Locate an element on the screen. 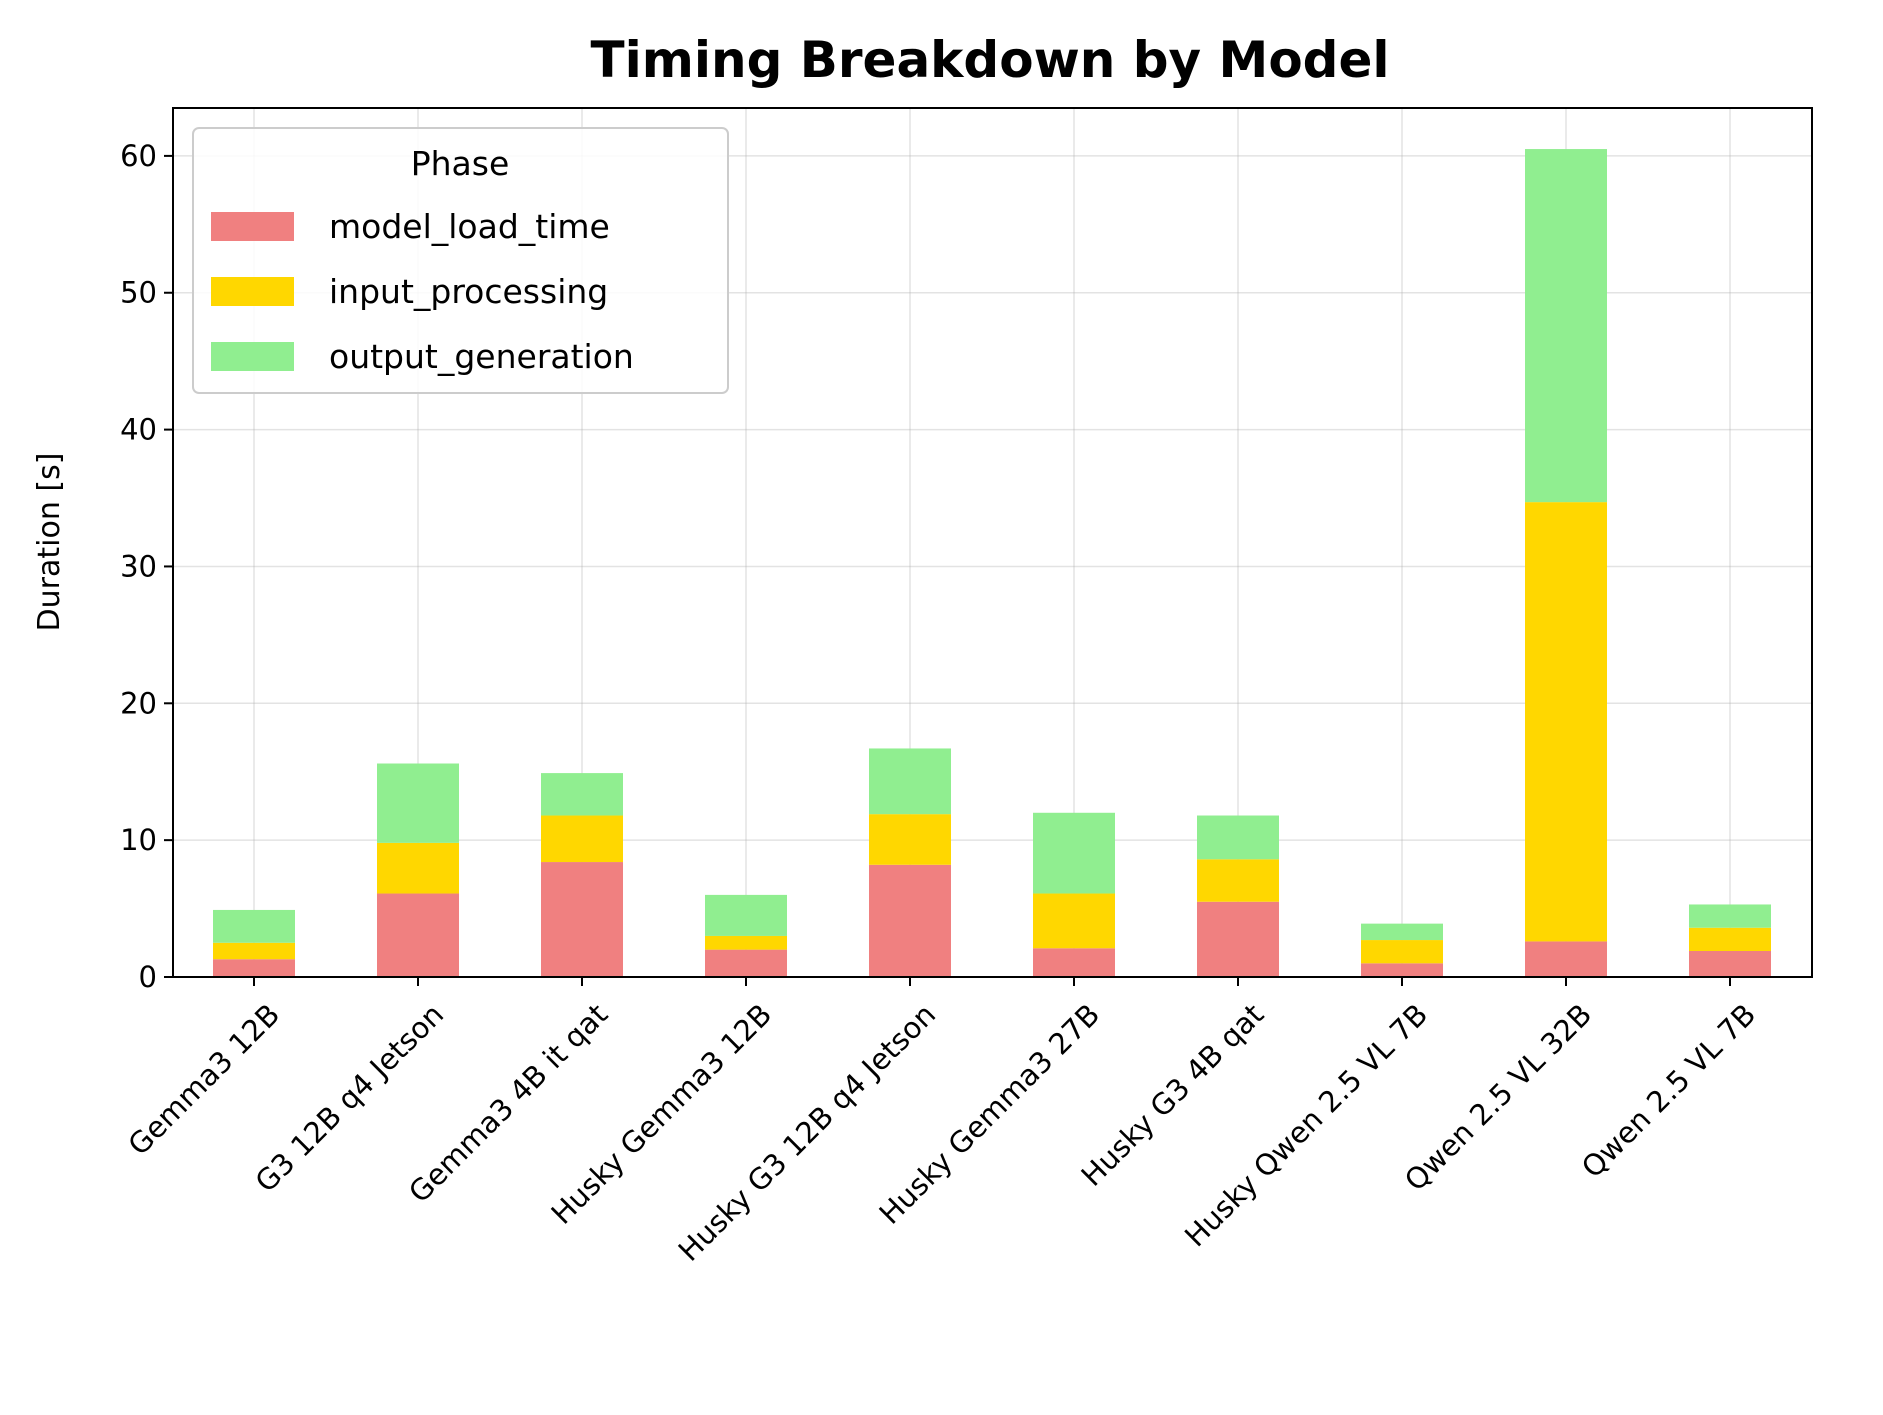  legend-label: input_processing is located at coordinates (468, 291).